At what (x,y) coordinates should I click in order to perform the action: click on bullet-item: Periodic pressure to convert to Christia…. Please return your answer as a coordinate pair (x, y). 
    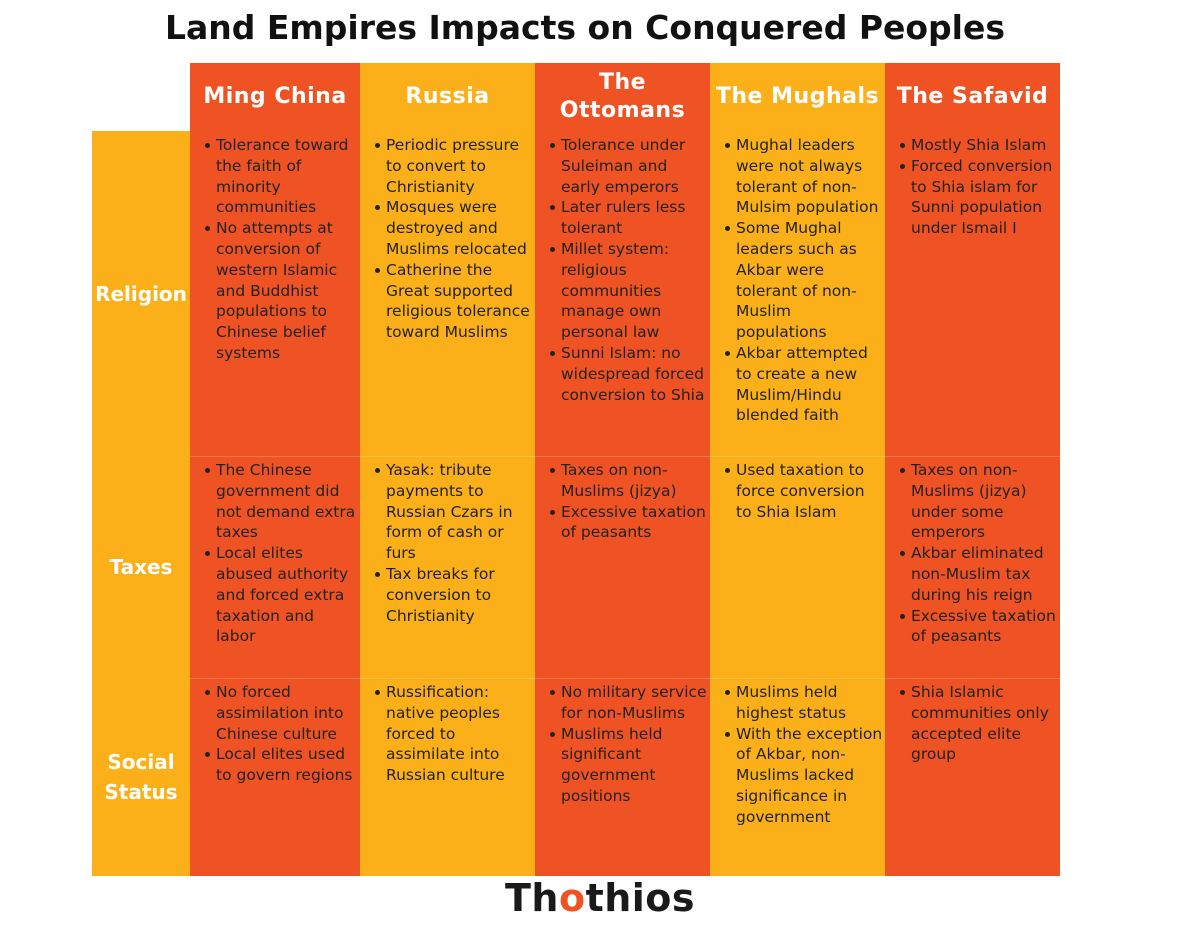
    Looking at the image, I should click on (452, 166).